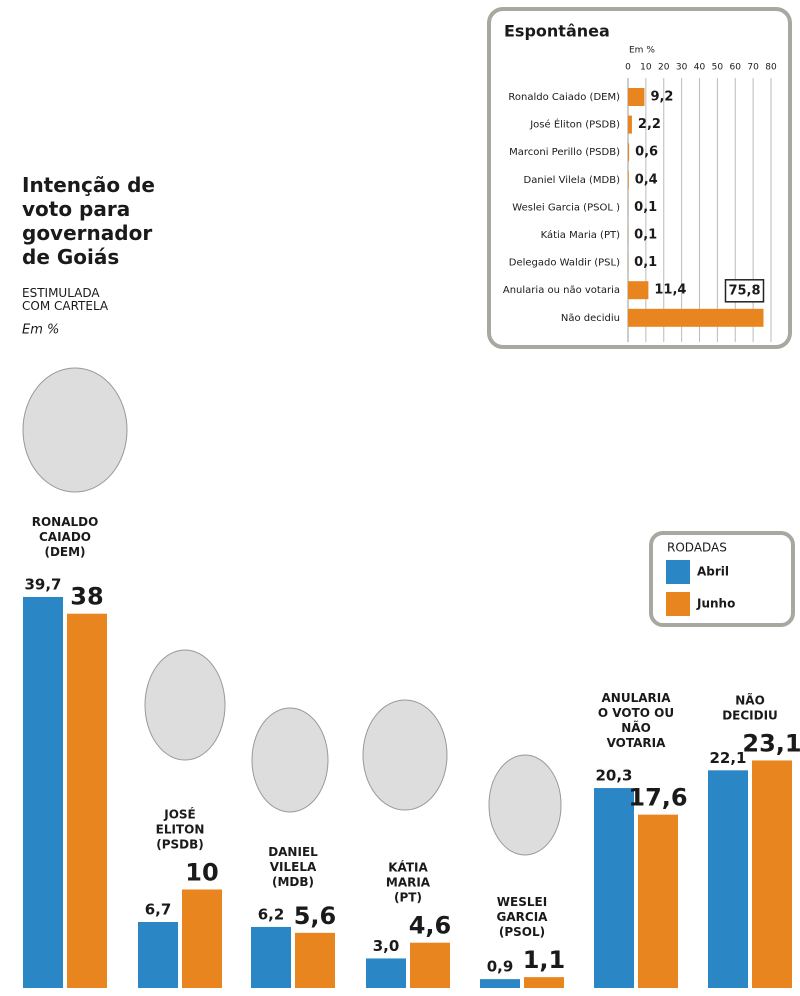 The width and height of the screenshot is (800, 996). Describe the element at coordinates (65, 521) in the screenshot. I see `category-label-line: RONALDO` at that location.